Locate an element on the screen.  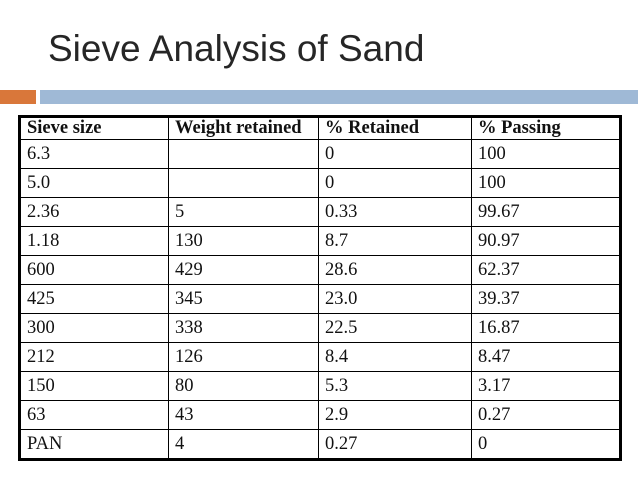
table-row: 63 43 2.9 0.27 is located at coordinates (320, 415).